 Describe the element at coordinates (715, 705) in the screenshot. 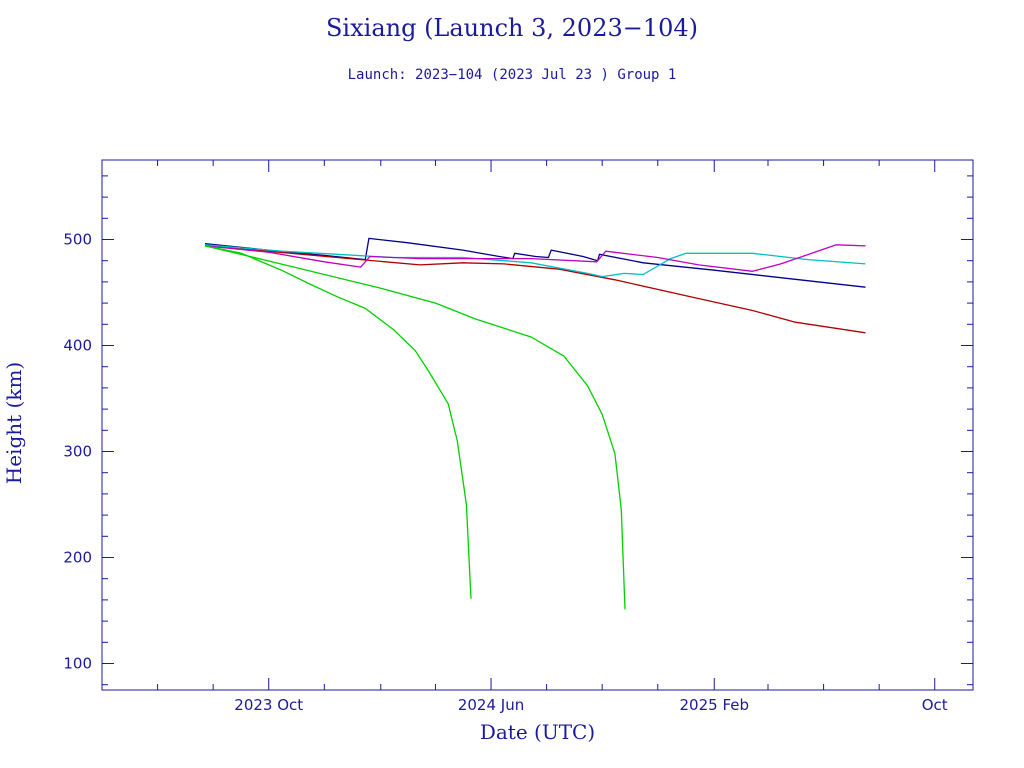

I see `x-tick-label: 2025 Feb` at that location.